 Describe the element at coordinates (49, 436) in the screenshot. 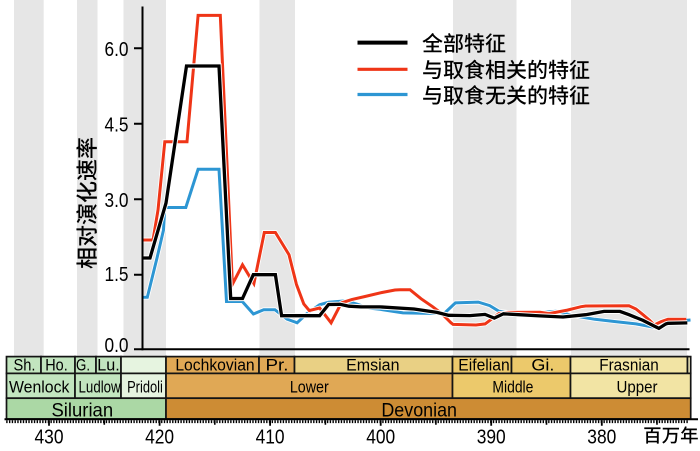

I see `svg-text: 430` at that location.